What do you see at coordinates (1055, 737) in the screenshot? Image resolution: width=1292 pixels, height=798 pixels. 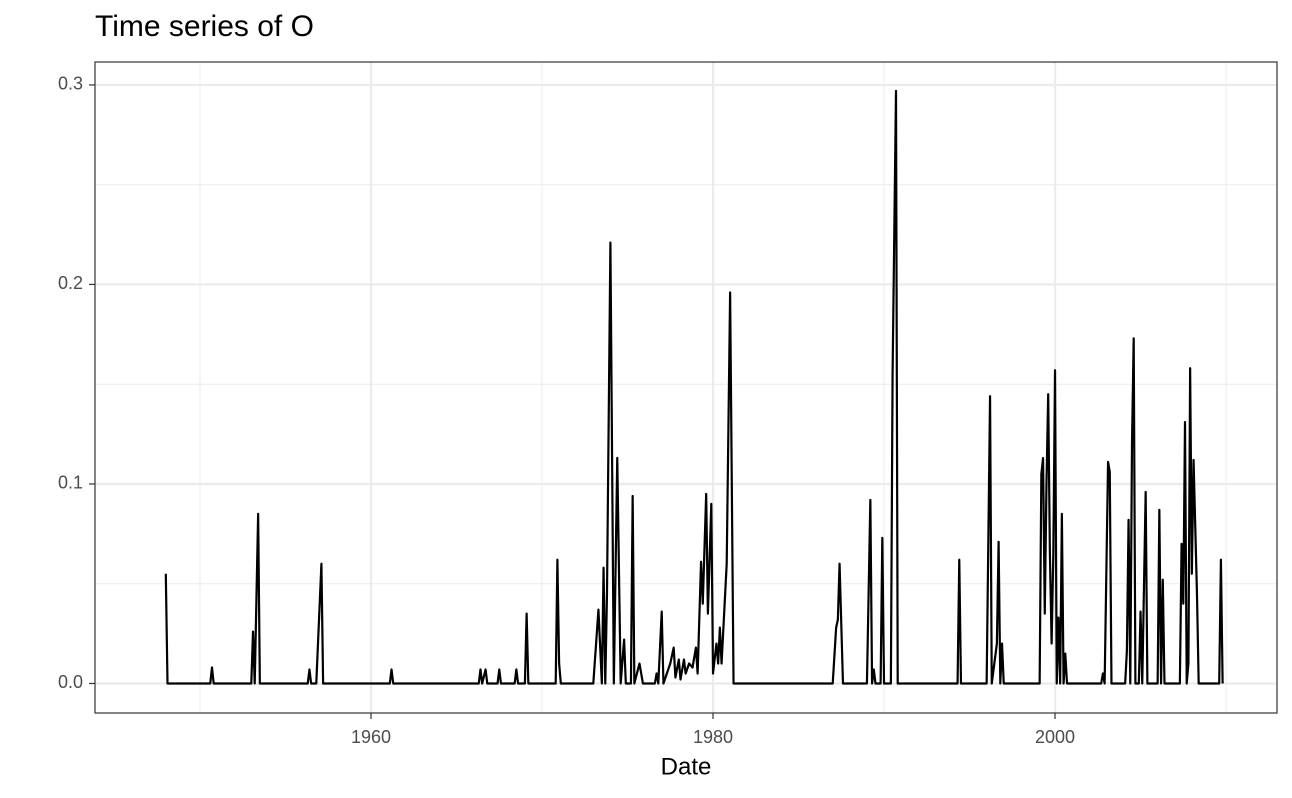 I see `x-tick-label: 2000` at bounding box center [1055, 737].